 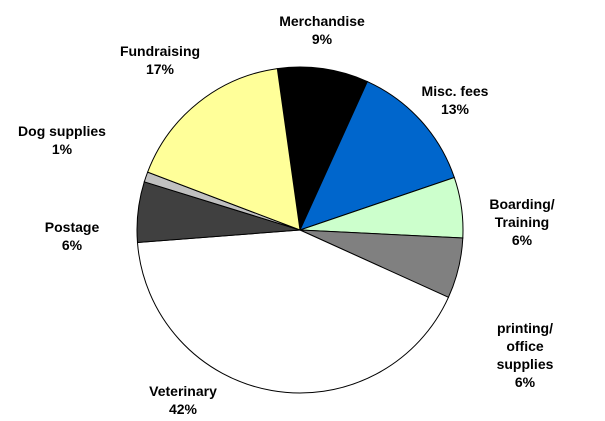 I want to click on slice-label: Misc. fees 13%, so click(x=455, y=100).